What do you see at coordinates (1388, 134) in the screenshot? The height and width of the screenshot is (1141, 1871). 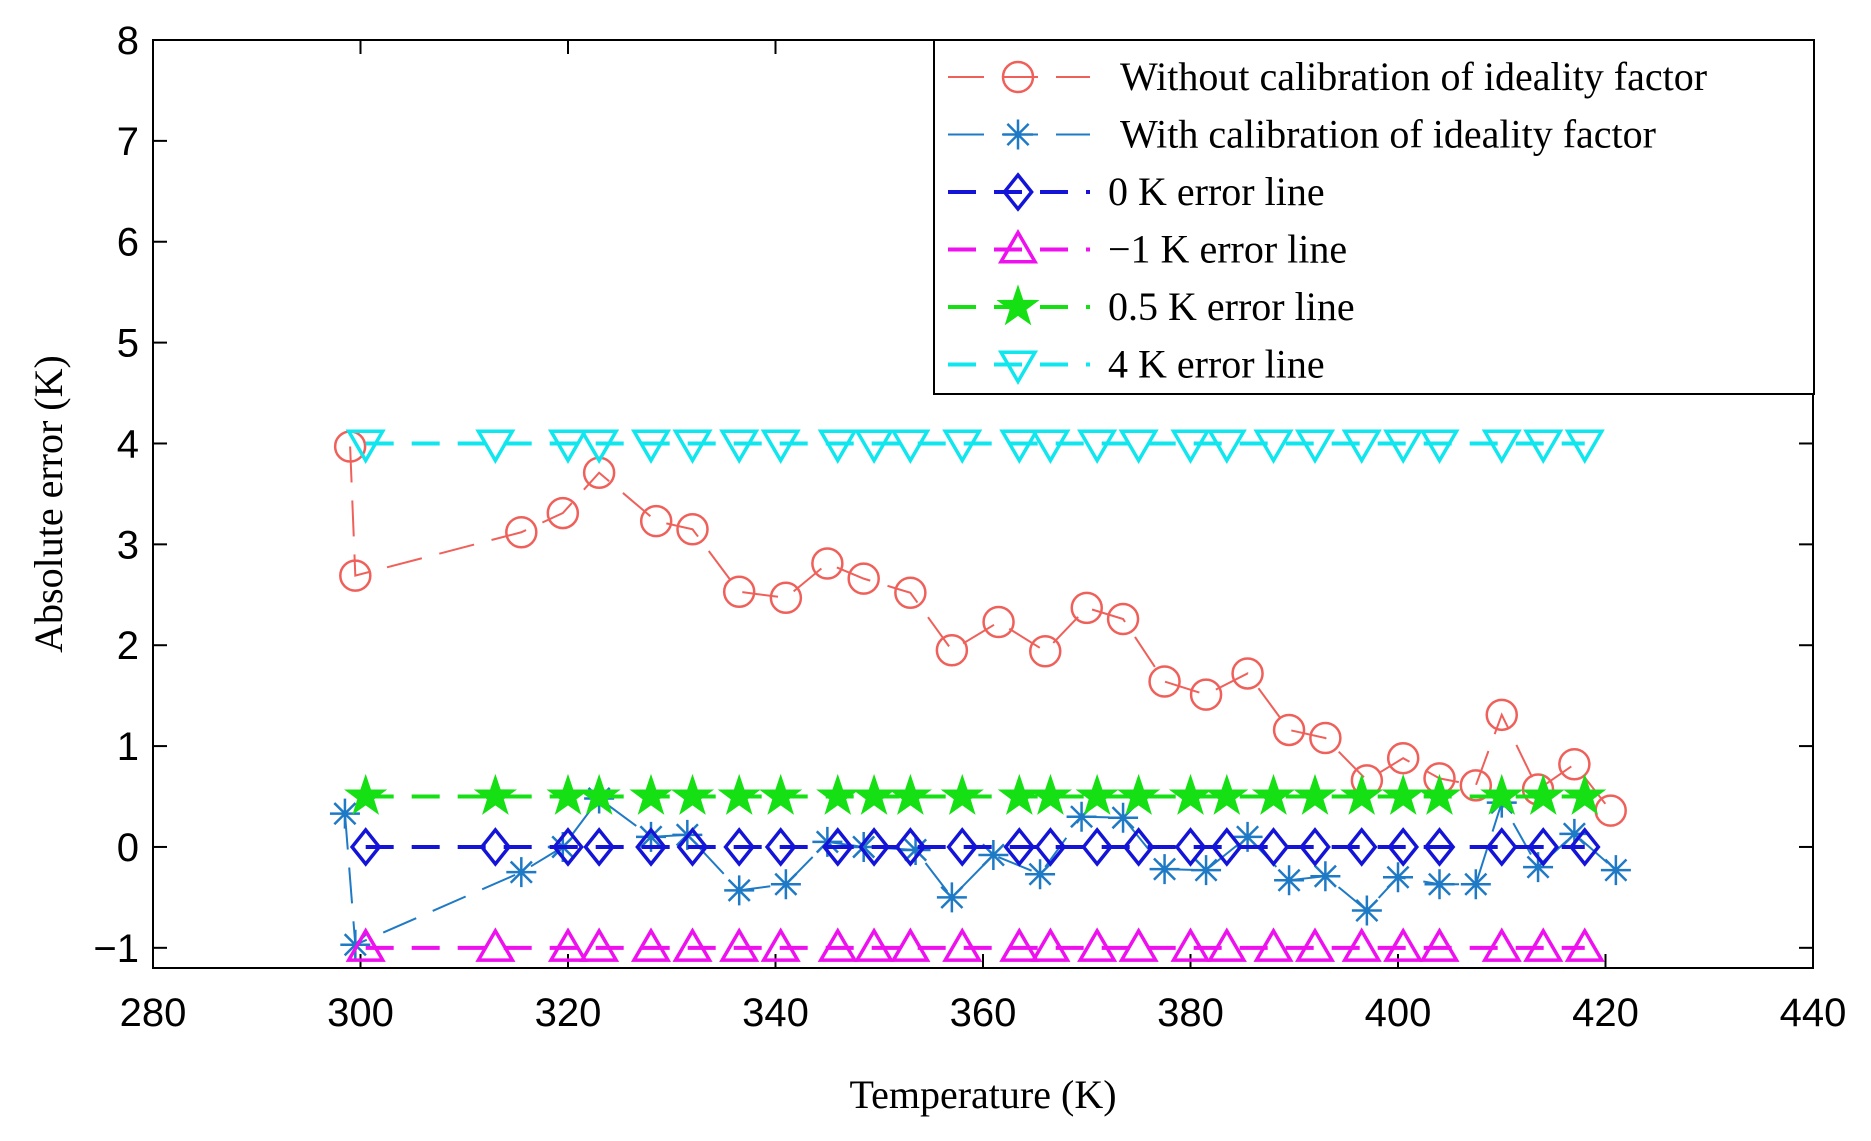 I see `legend-label: With calibration of ideality factor` at bounding box center [1388, 134].